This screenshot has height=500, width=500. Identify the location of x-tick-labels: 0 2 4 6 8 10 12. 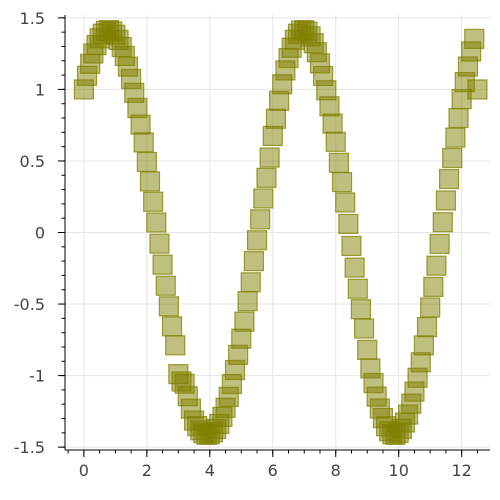
(275, 470).